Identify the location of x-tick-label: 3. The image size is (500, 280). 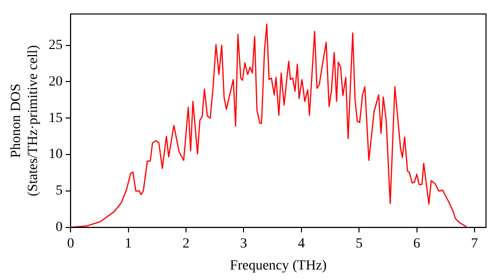
(244, 244).